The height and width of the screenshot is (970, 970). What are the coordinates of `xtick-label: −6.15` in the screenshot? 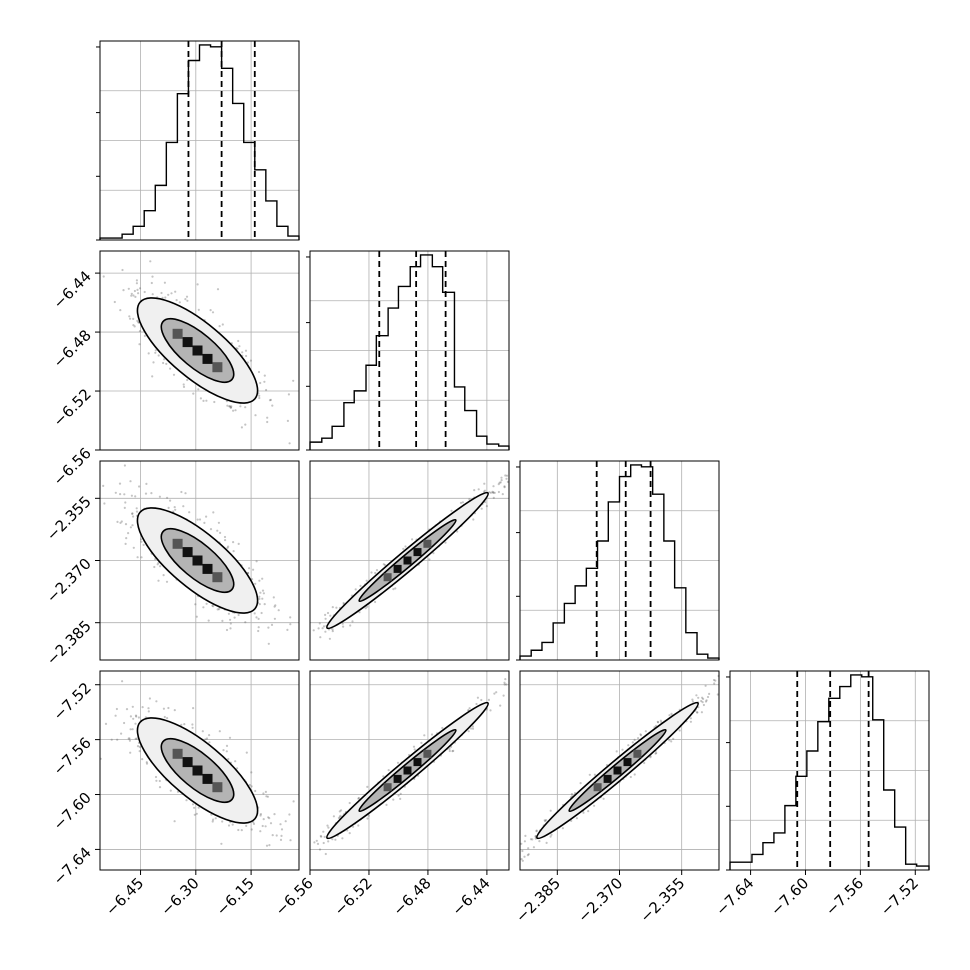 It's located at (235, 896).